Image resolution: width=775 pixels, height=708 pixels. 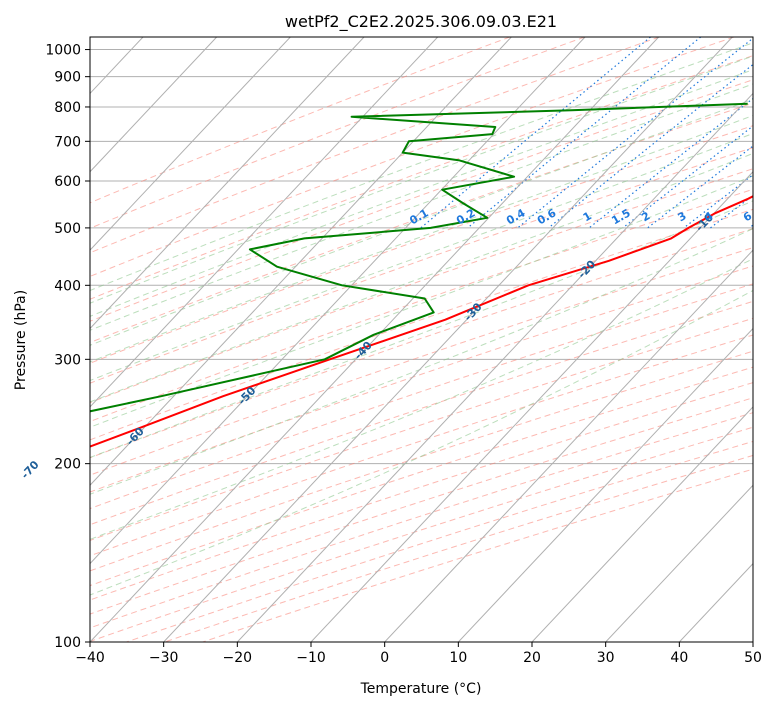 What do you see at coordinates (238, 658) in the screenshot?
I see `x-tick-label: −20` at bounding box center [238, 658].